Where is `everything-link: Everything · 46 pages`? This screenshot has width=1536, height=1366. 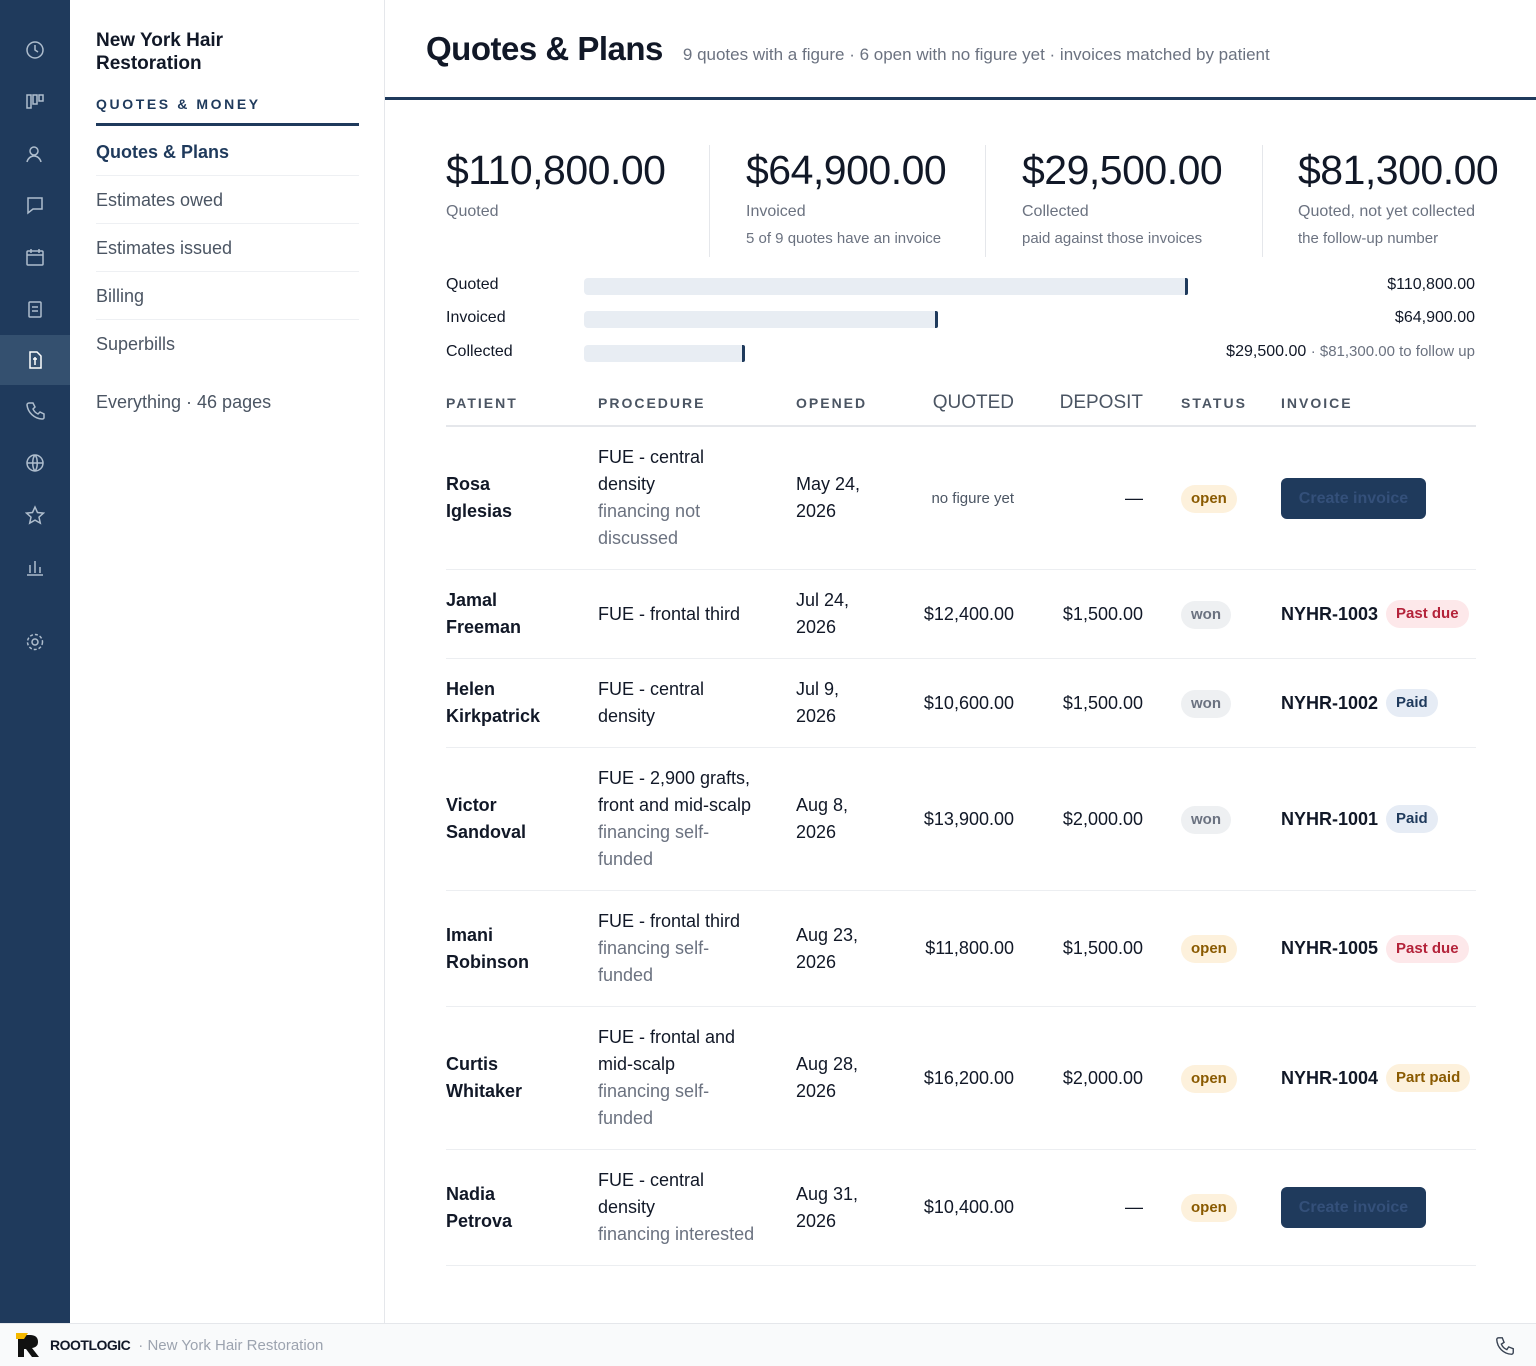 everything-link: Everything · 46 pages is located at coordinates (184, 402).